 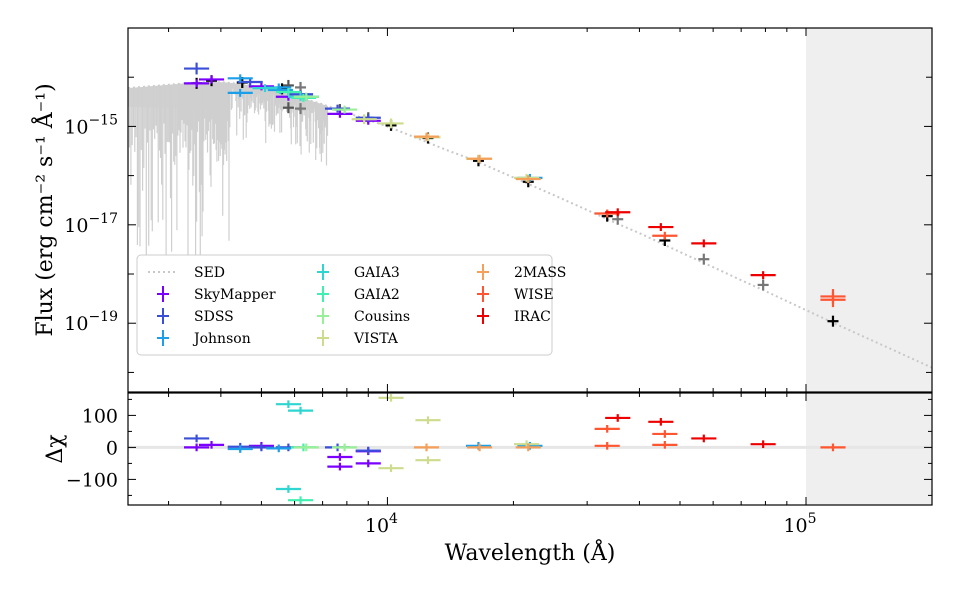 I want to click on point-sdss, so click(x=368, y=117).